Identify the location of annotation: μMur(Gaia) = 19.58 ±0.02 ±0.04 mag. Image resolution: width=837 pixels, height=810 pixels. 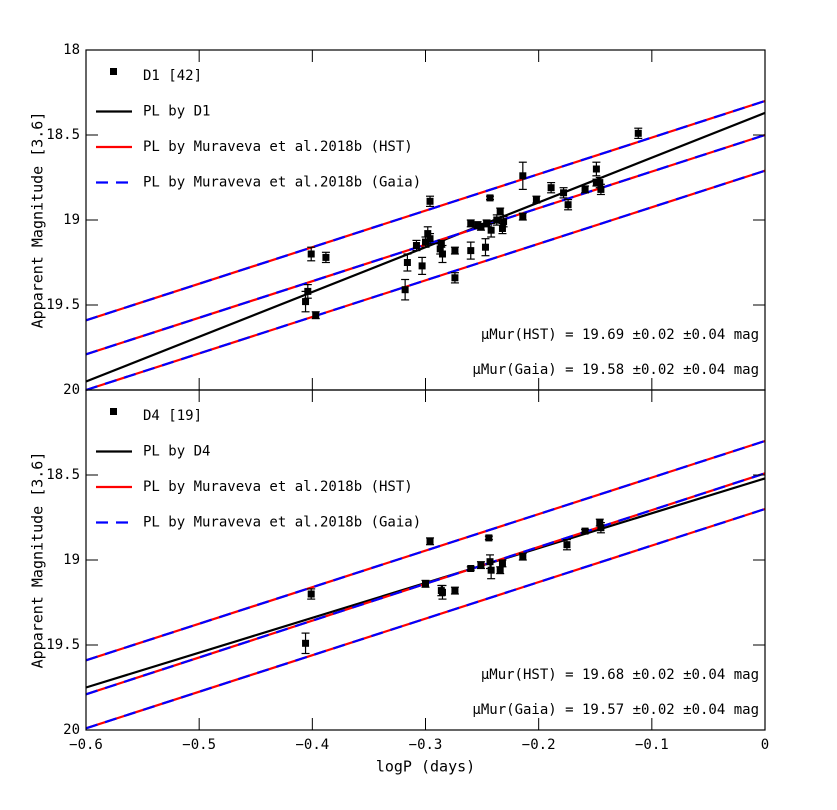
(615, 370).